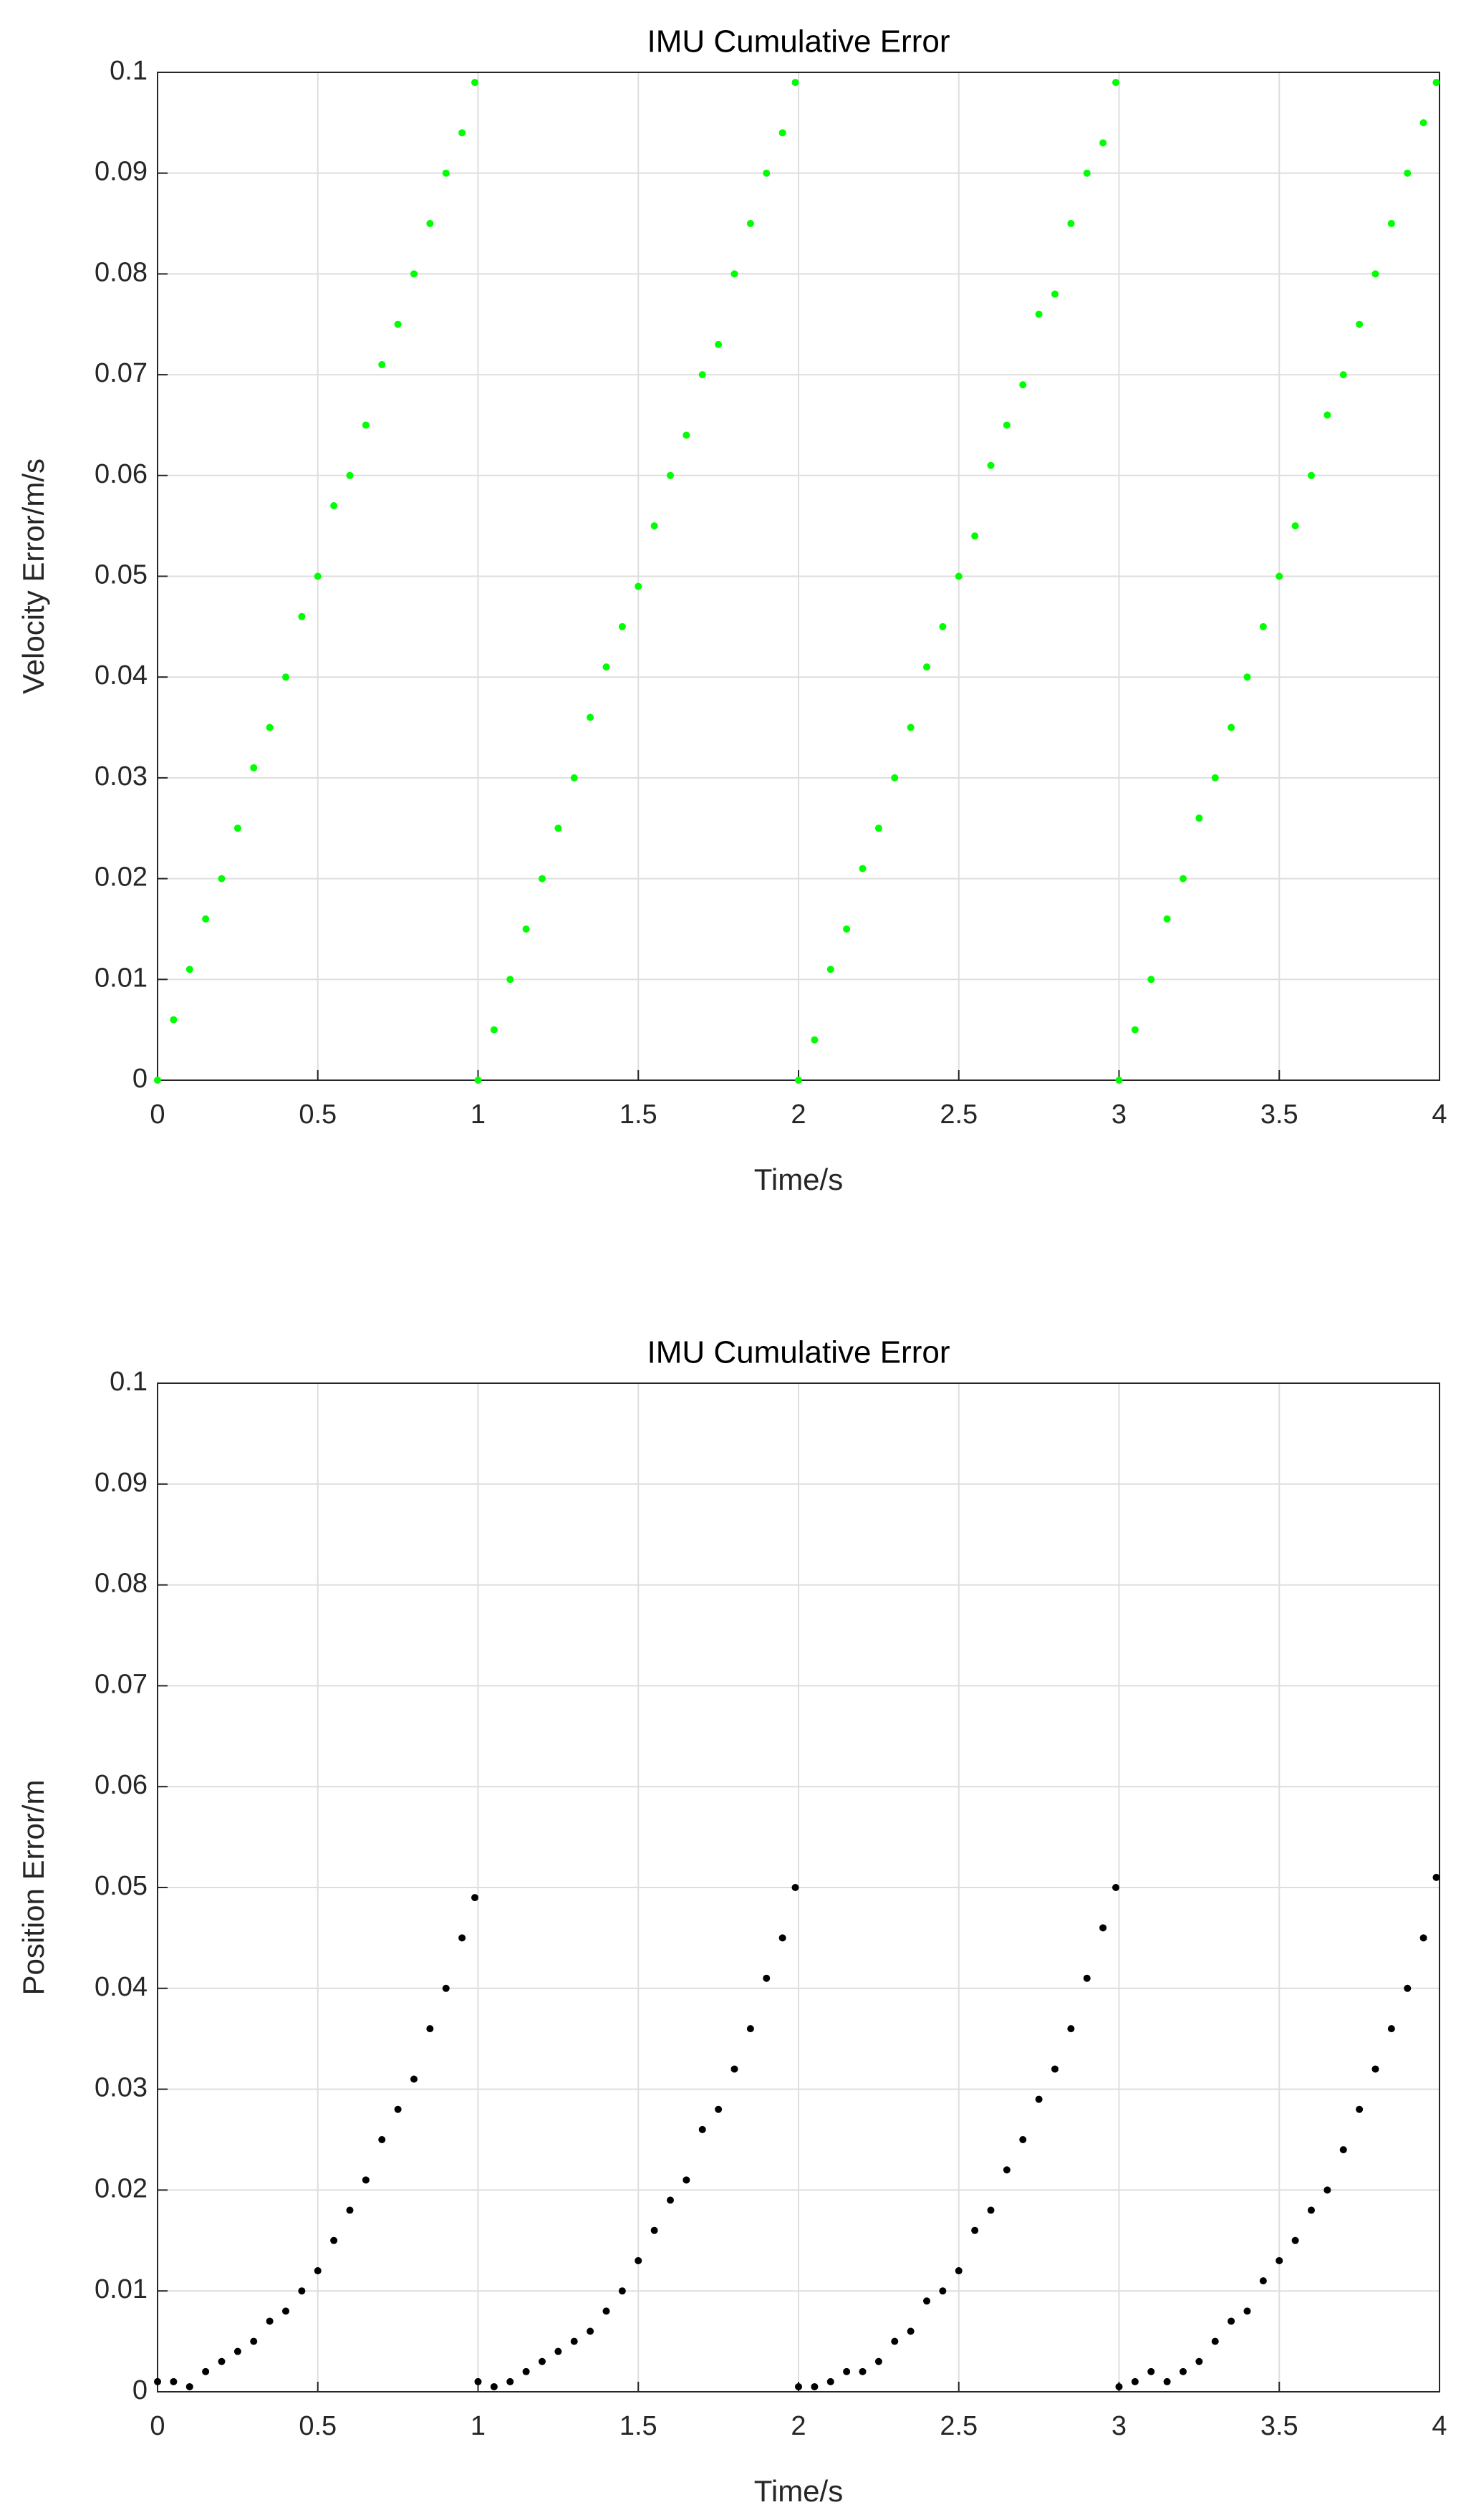  Describe the element at coordinates (140, 2390) in the screenshot. I see `y-tick-label: 0` at that location.